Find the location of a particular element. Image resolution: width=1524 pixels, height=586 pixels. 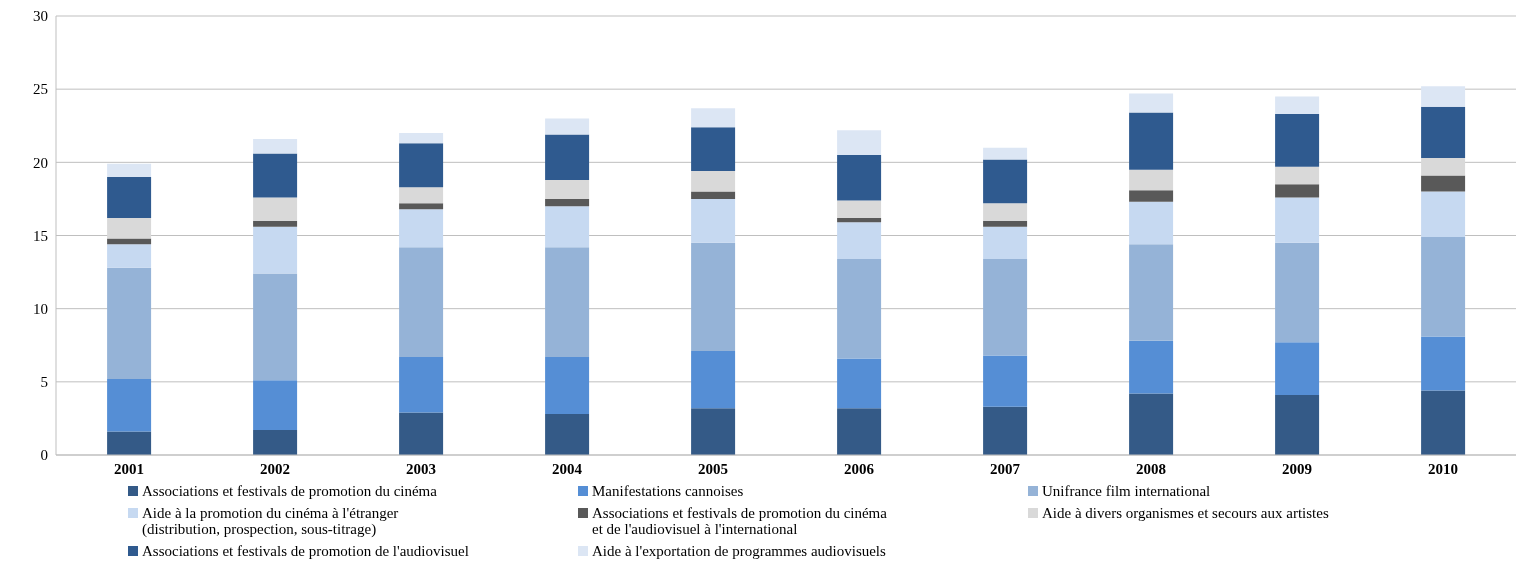

legend-label: Manifestations cannoises is located at coordinates (668, 491).